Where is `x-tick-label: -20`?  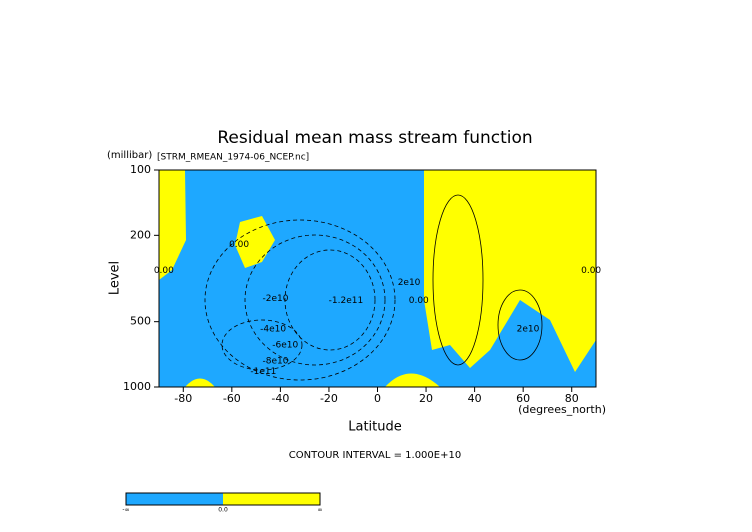
x-tick-label: -20 is located at coordinates (329, 398).